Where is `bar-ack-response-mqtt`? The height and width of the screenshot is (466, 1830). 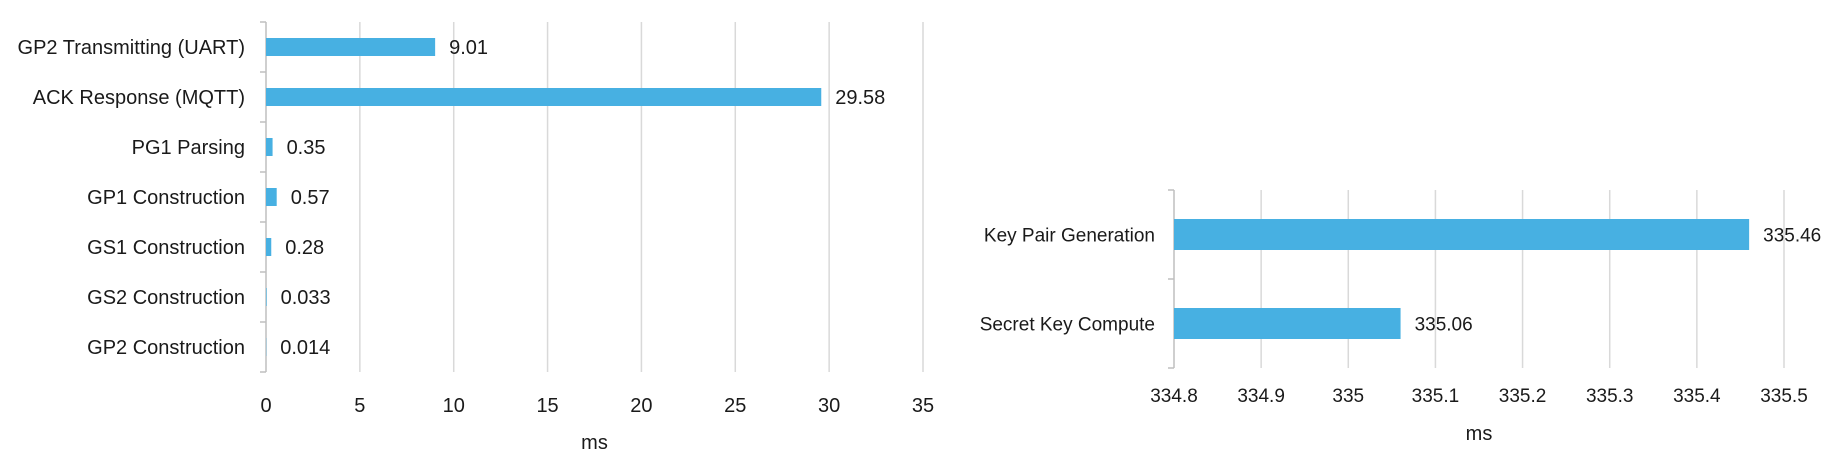 bar-ack-response-mqtt is located at coordinates (544, 97).